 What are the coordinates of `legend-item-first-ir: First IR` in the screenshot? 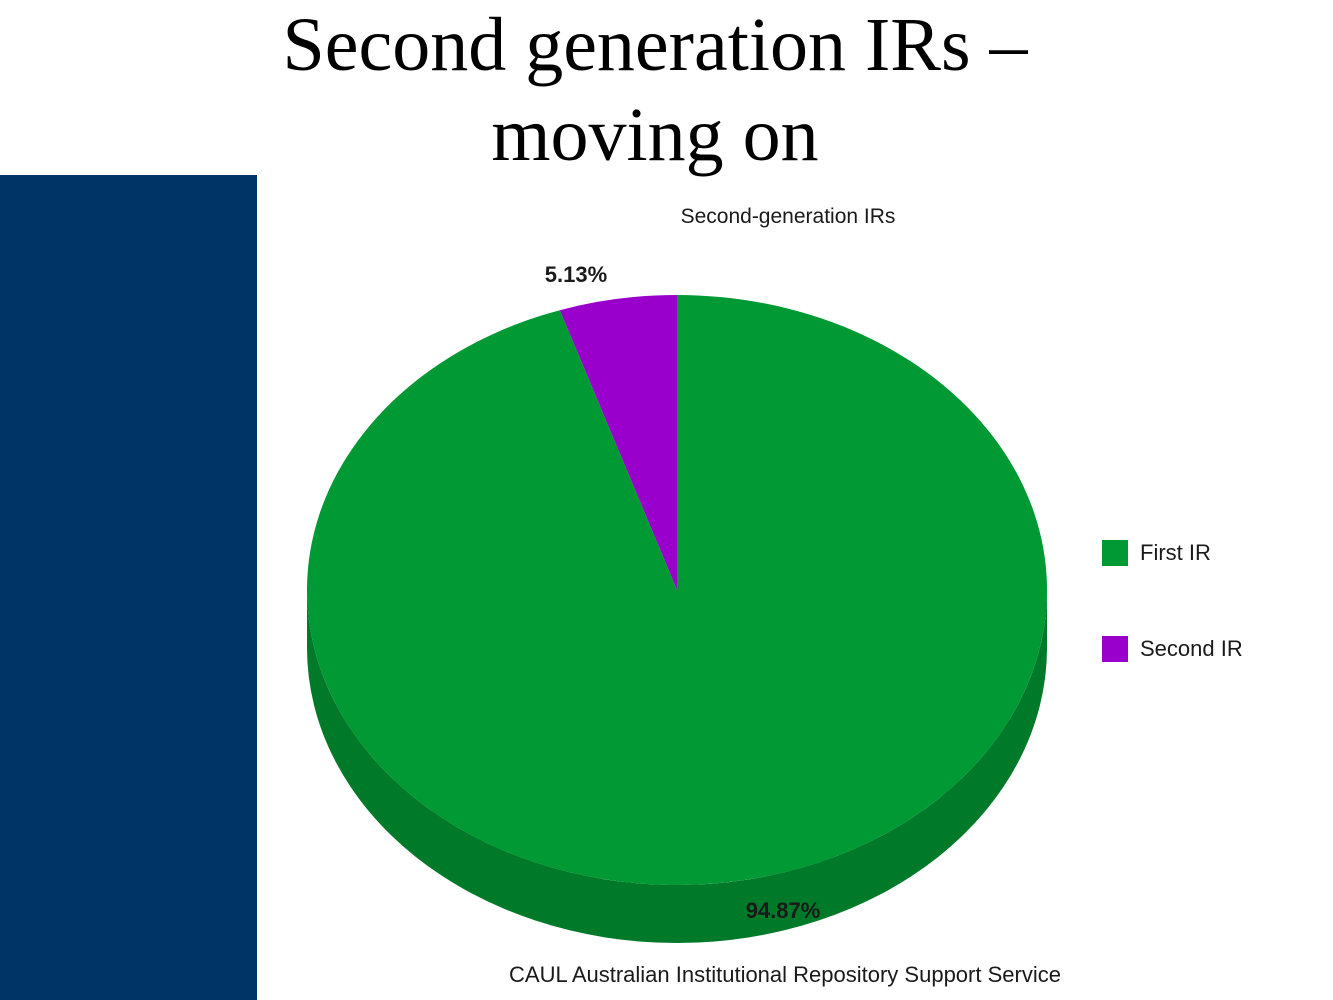 It's located at (1172, 553).